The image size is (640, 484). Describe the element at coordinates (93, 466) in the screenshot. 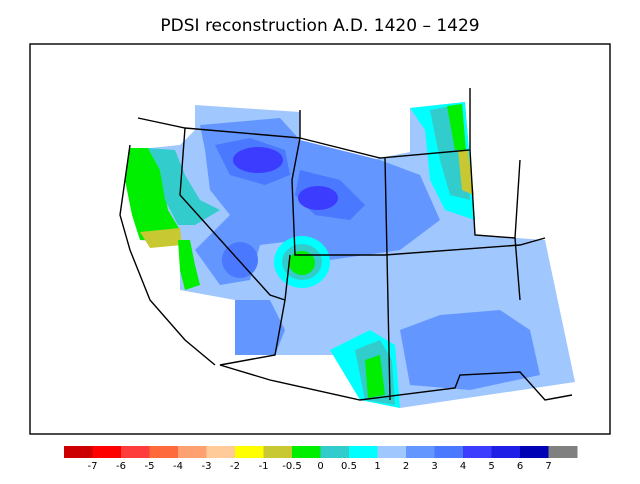

I see `colorbar-tick-label: -7` at that location.